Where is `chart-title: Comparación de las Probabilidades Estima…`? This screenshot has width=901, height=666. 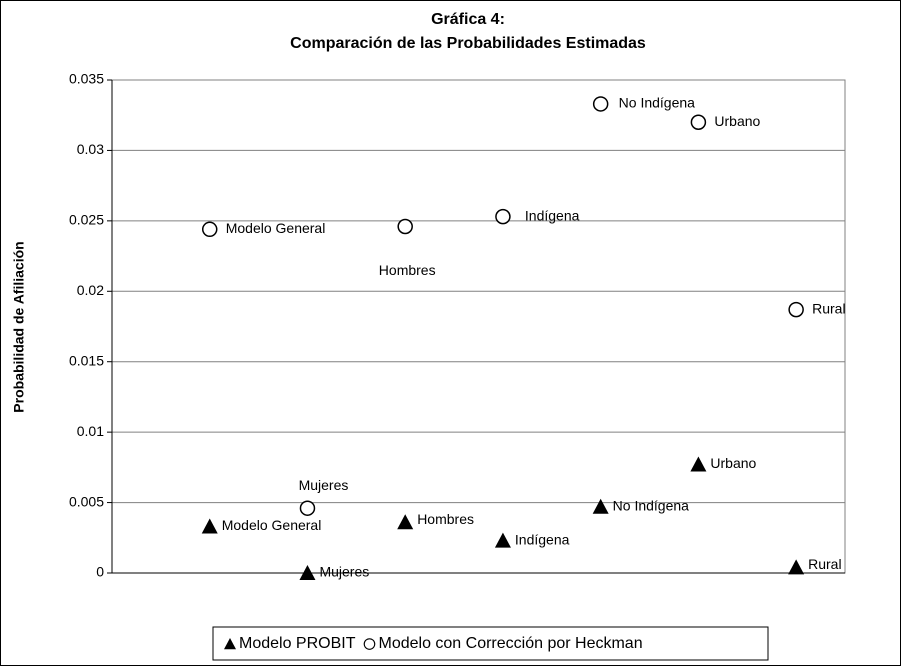 chart-title: Comparación de las Probabilidades Estima… is located at coordinates (468, 43).